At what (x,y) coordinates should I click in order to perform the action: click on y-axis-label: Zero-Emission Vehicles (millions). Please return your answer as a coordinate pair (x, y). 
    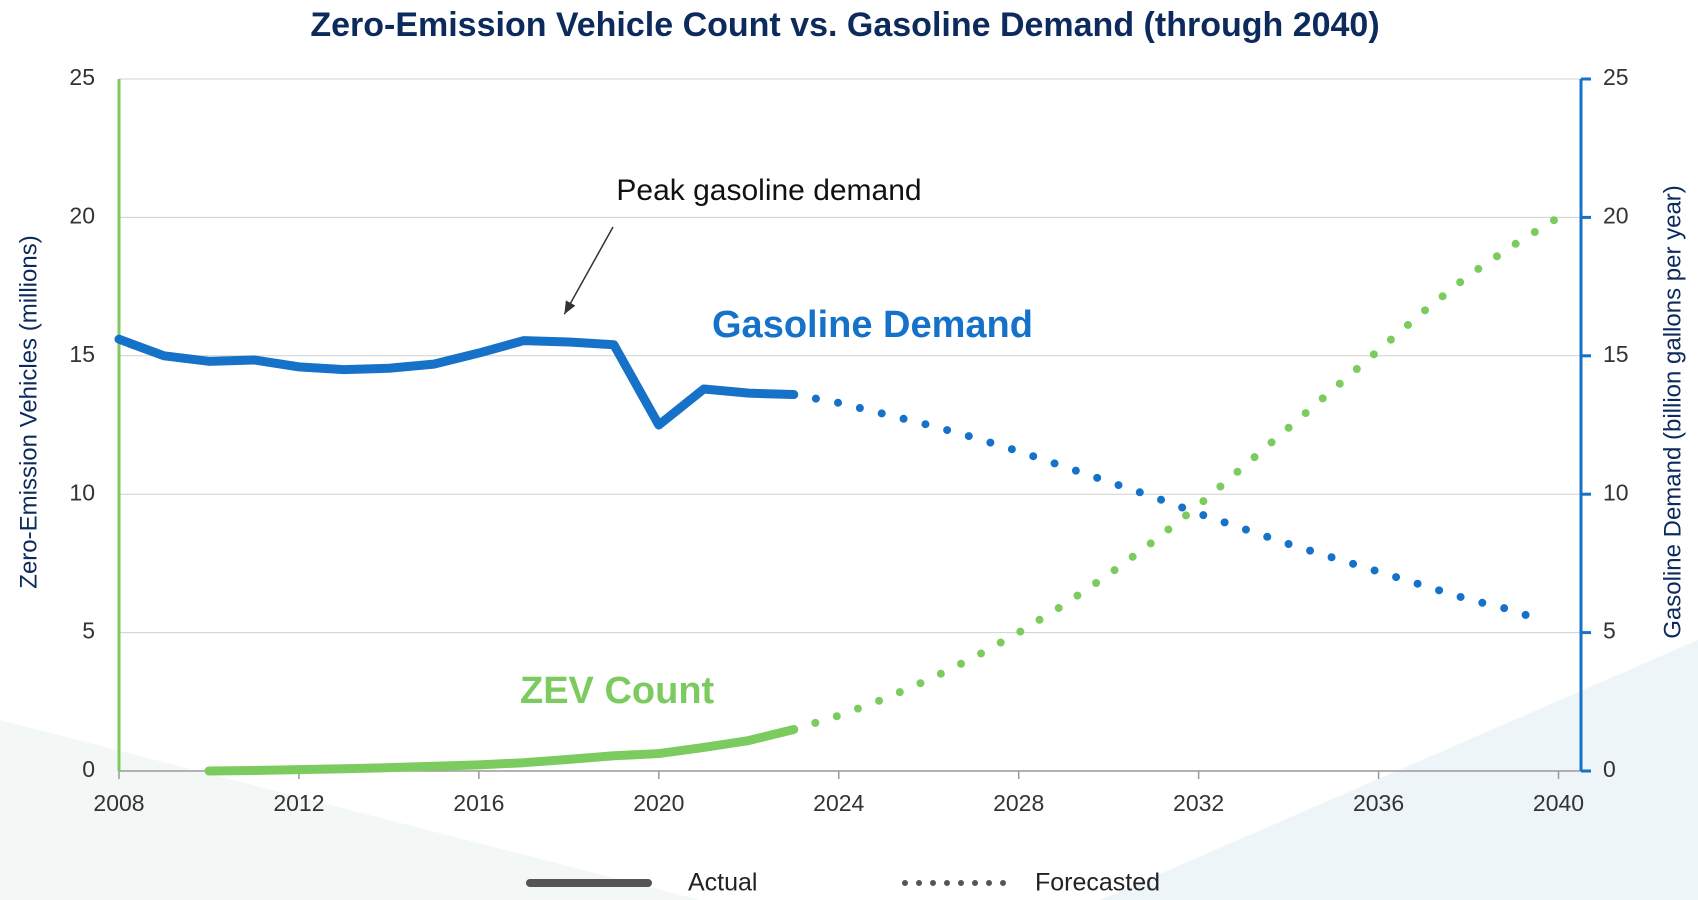
    Looking at the image, I should click on (28, 411).